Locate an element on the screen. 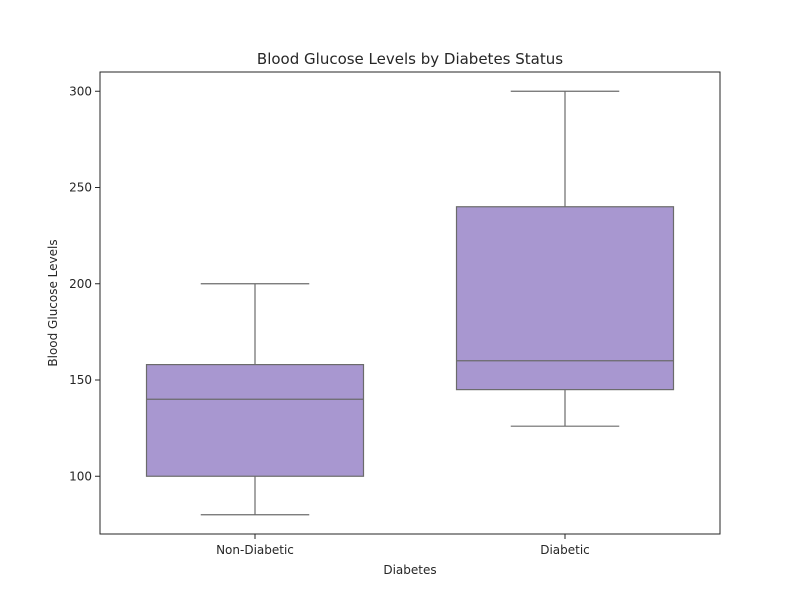  y-tick-label: 300 is located at coordinates (80, 91).